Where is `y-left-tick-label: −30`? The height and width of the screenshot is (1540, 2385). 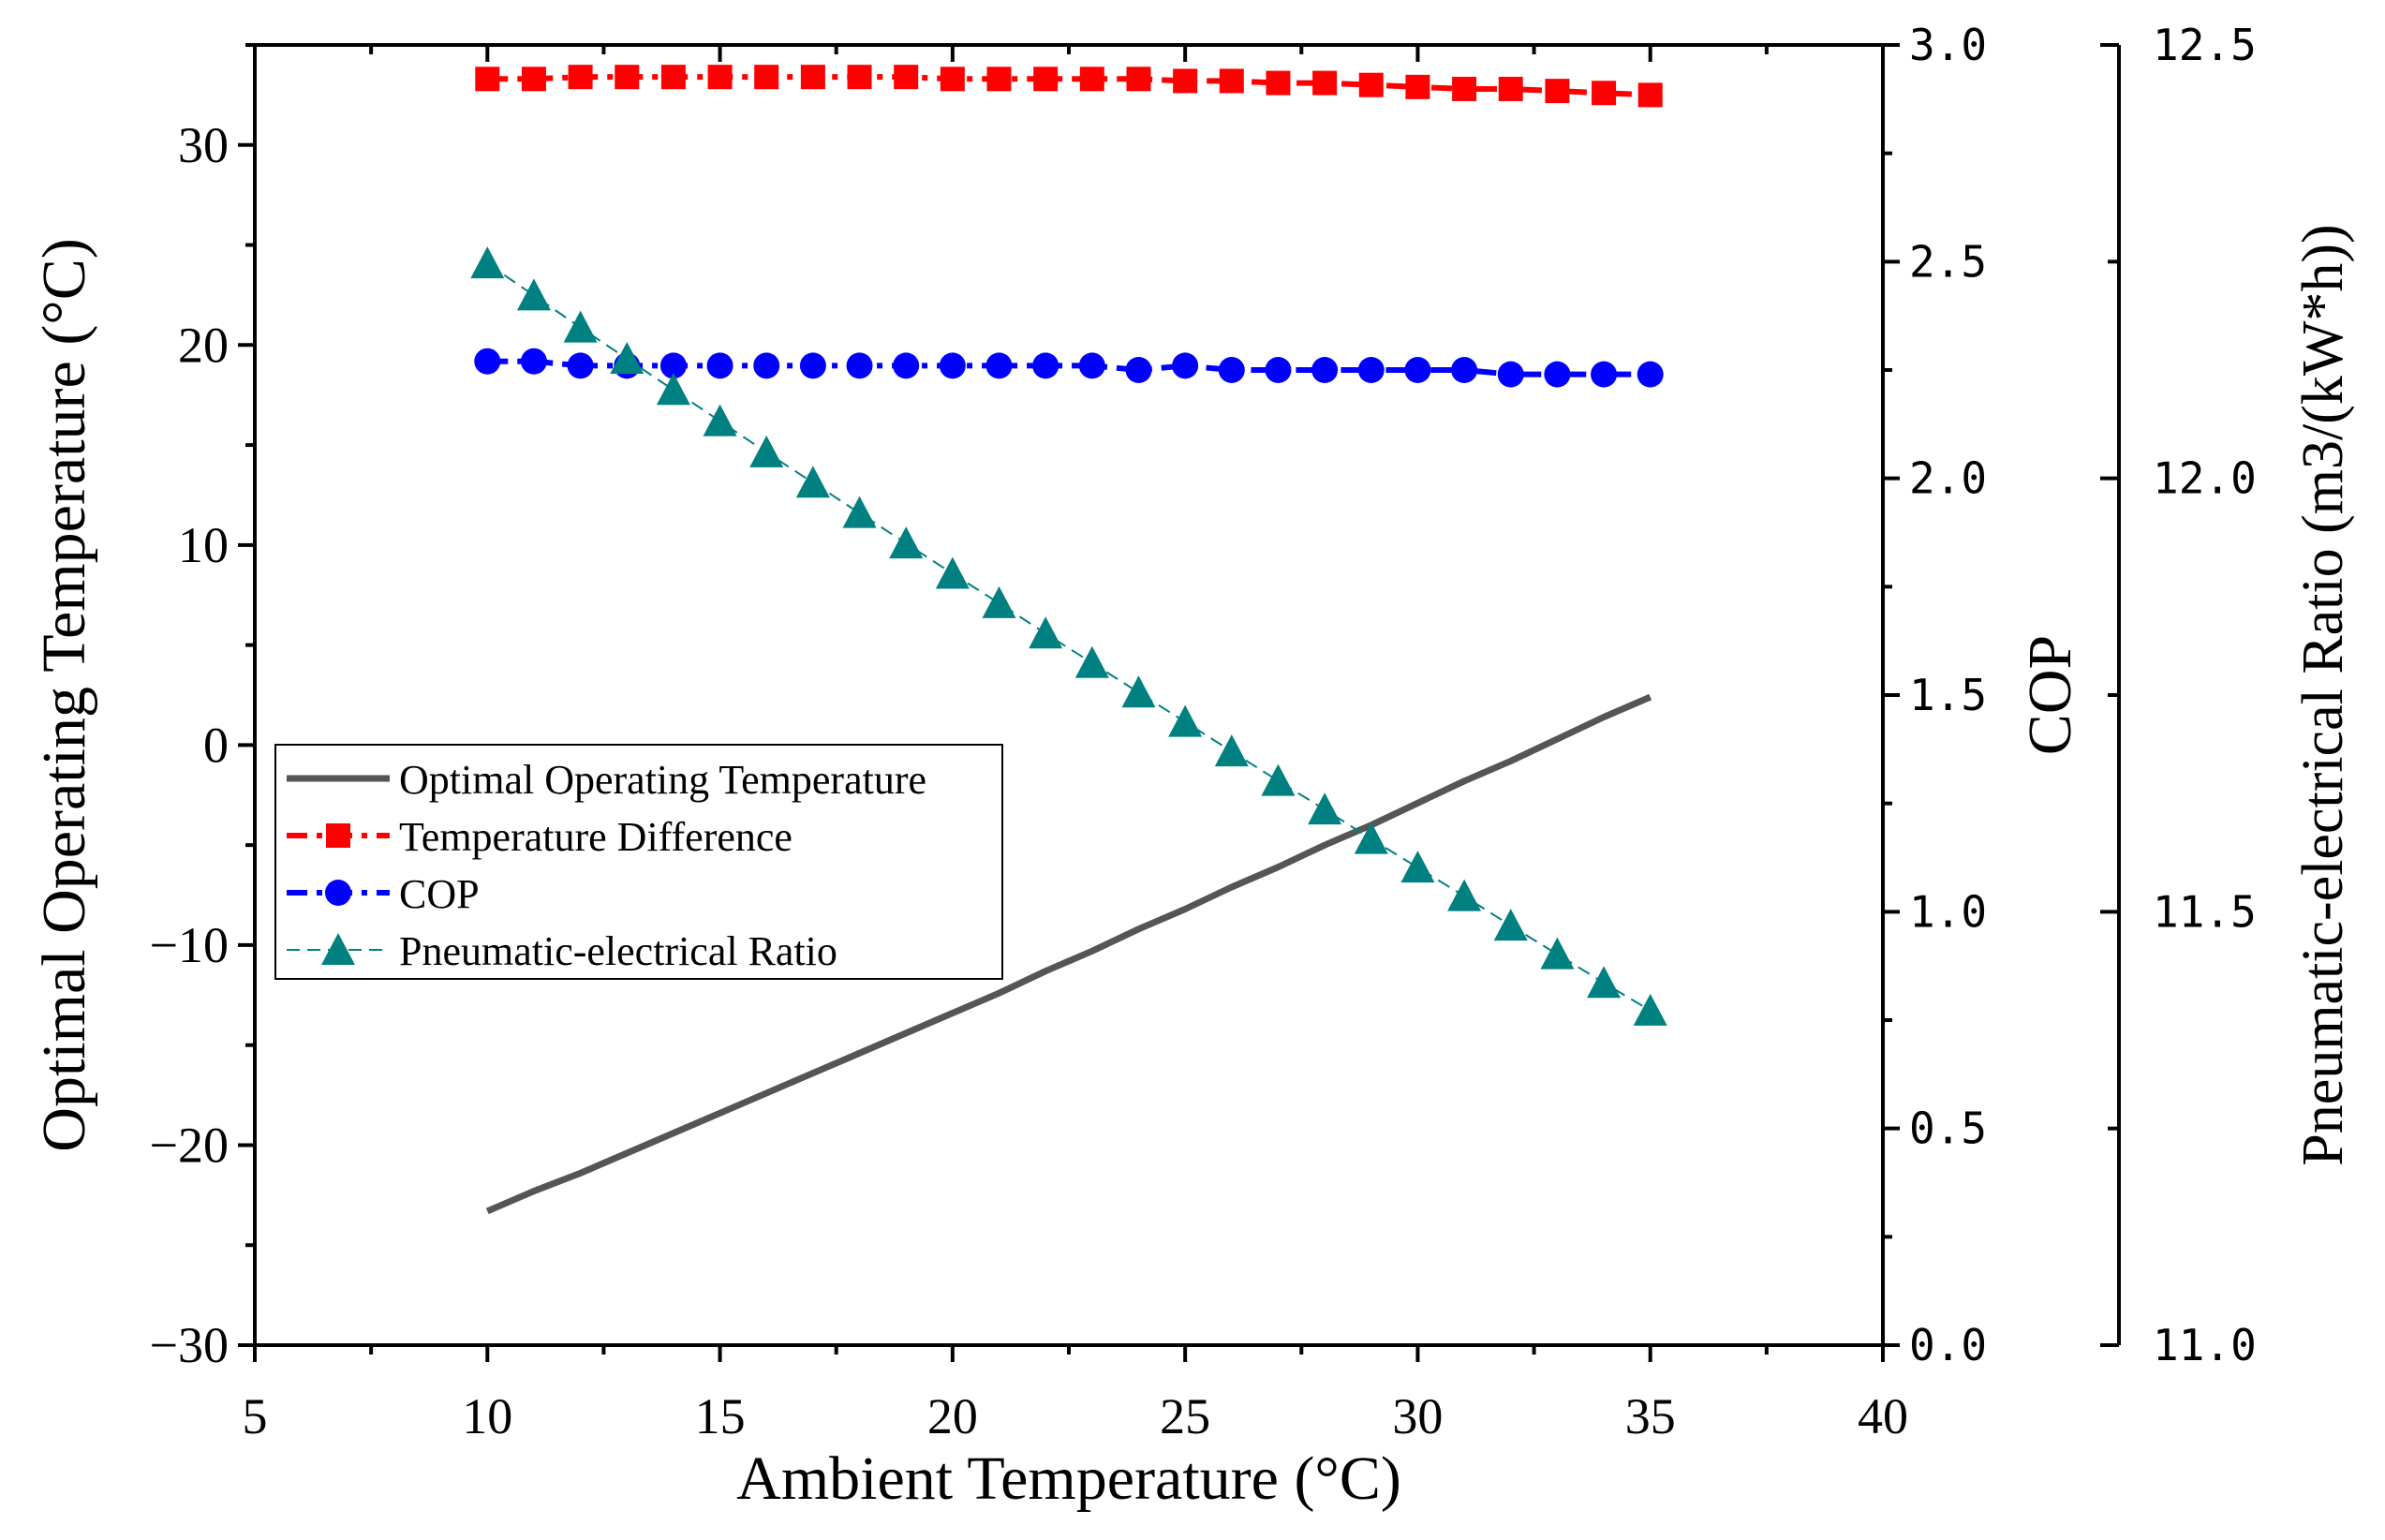
y-left-tick-label: −30 is located at coordinates (189, 1345).